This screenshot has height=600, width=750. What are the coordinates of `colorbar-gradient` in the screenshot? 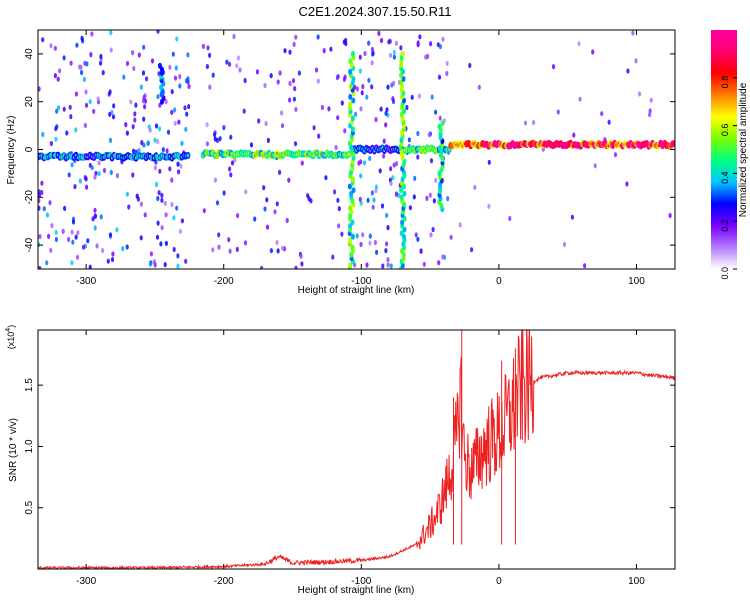 It's located at (724, 149).